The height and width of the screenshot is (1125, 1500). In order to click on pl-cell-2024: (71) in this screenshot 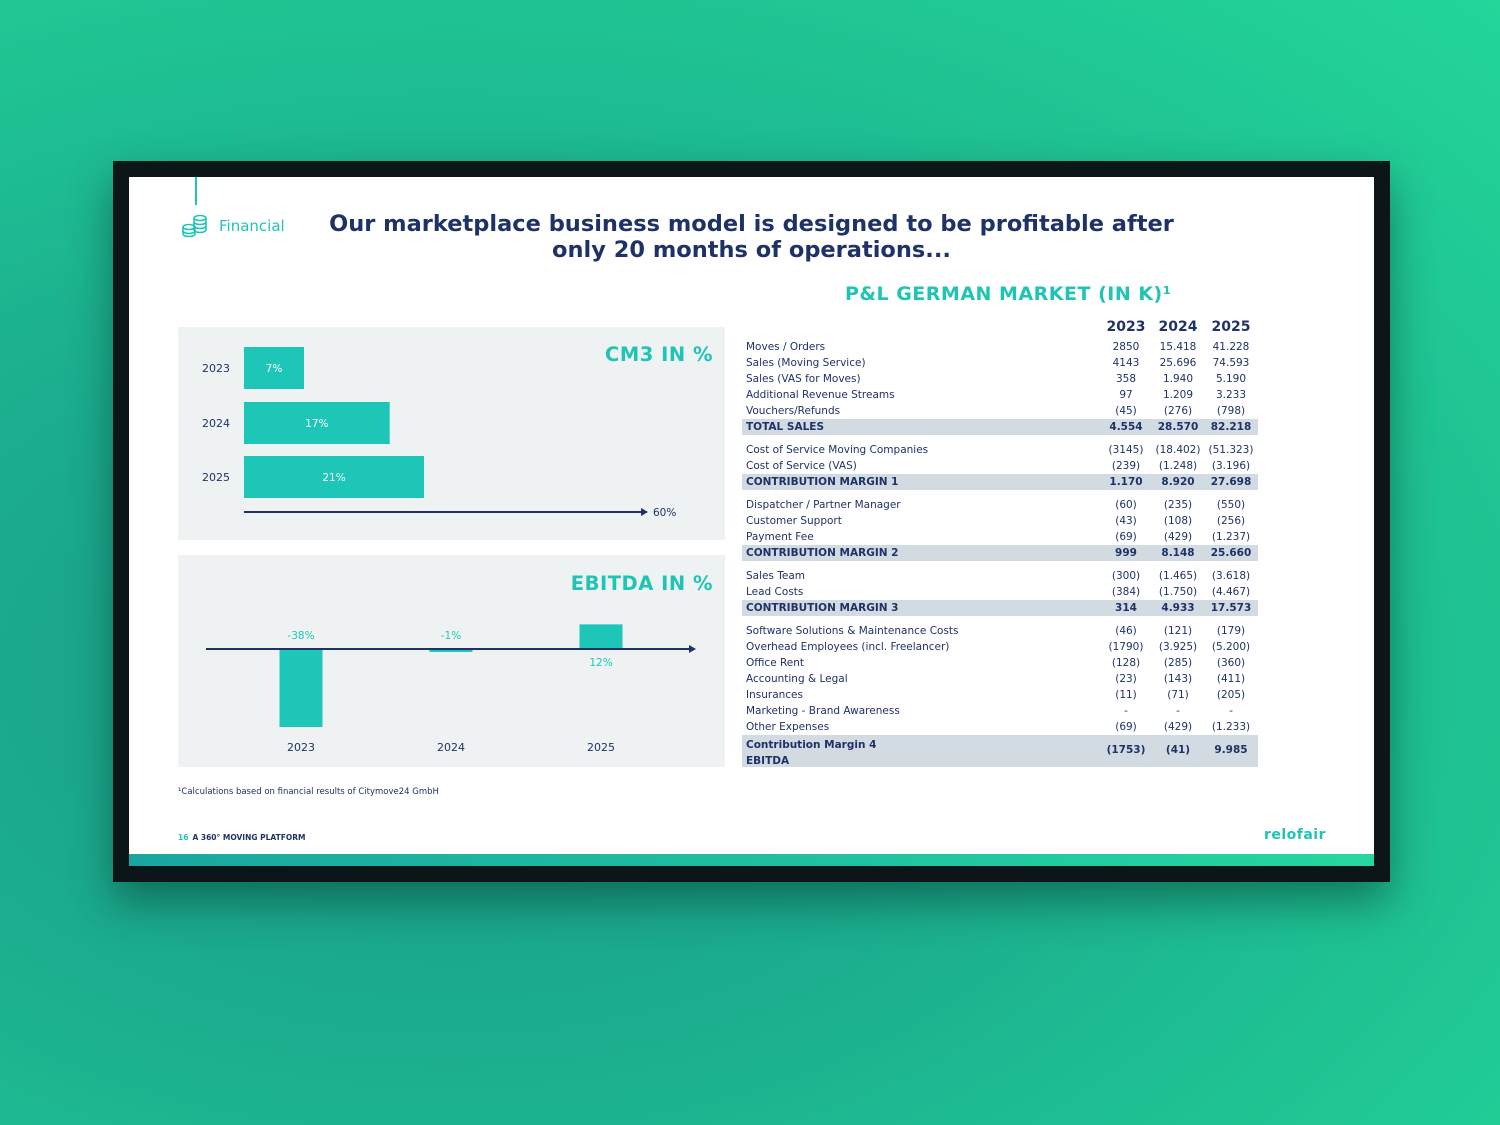, I will do `click(1178, 695)`.